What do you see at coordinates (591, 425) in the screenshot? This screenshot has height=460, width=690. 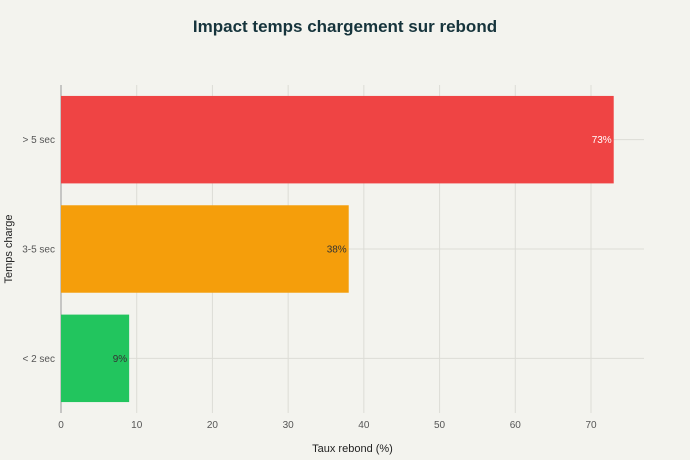 I see `x-tick-label: 70` at bounding box center [591, 425].